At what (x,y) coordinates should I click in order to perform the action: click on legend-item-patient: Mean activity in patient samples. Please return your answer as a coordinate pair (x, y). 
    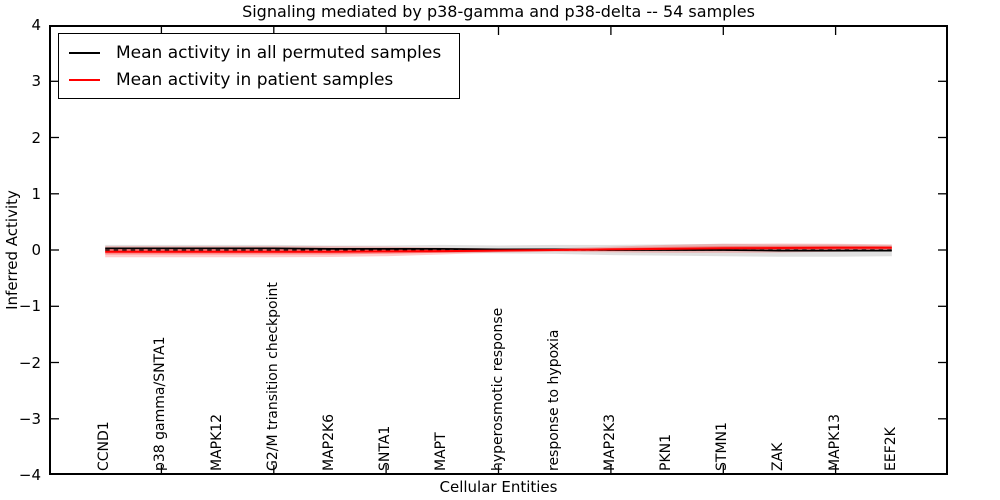
    Looking at the image, I should click on (255, 79).